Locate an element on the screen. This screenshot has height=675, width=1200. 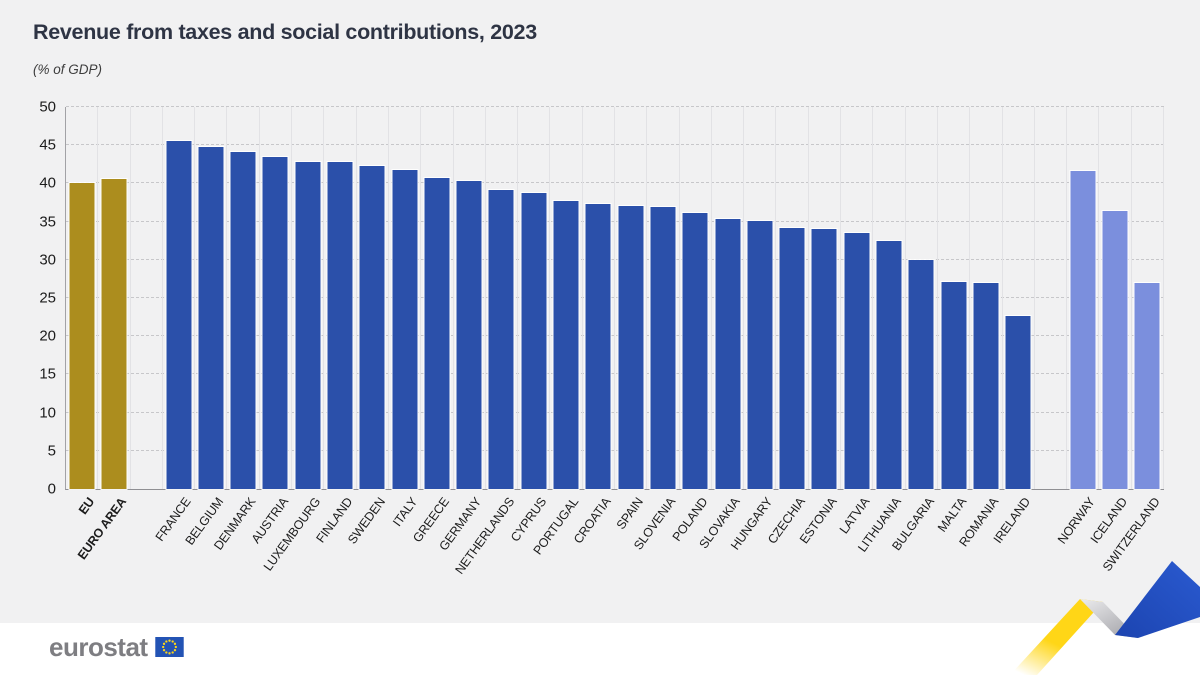
bar-greece is located at coordinates (437, 333).